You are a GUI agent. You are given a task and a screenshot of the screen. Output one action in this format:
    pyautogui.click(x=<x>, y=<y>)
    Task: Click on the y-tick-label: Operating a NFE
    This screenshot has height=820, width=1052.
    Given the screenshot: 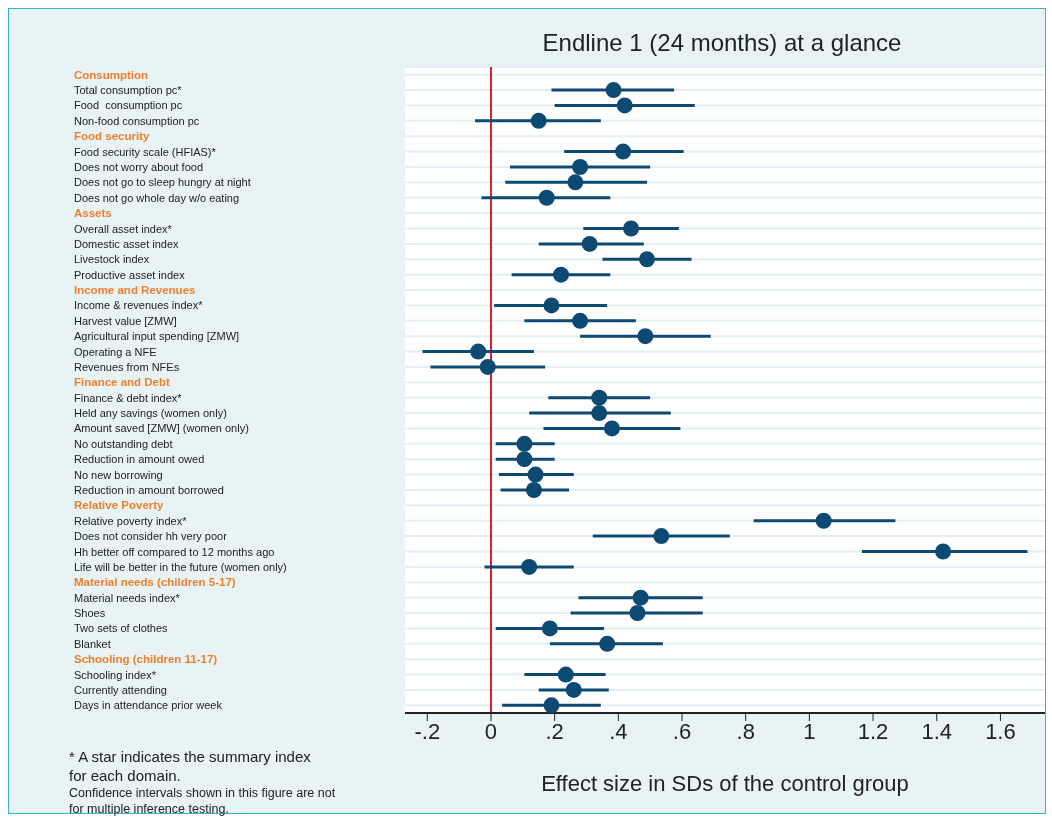 What is the action you would take?
    pyautogui.click(x=115, y=351)
    